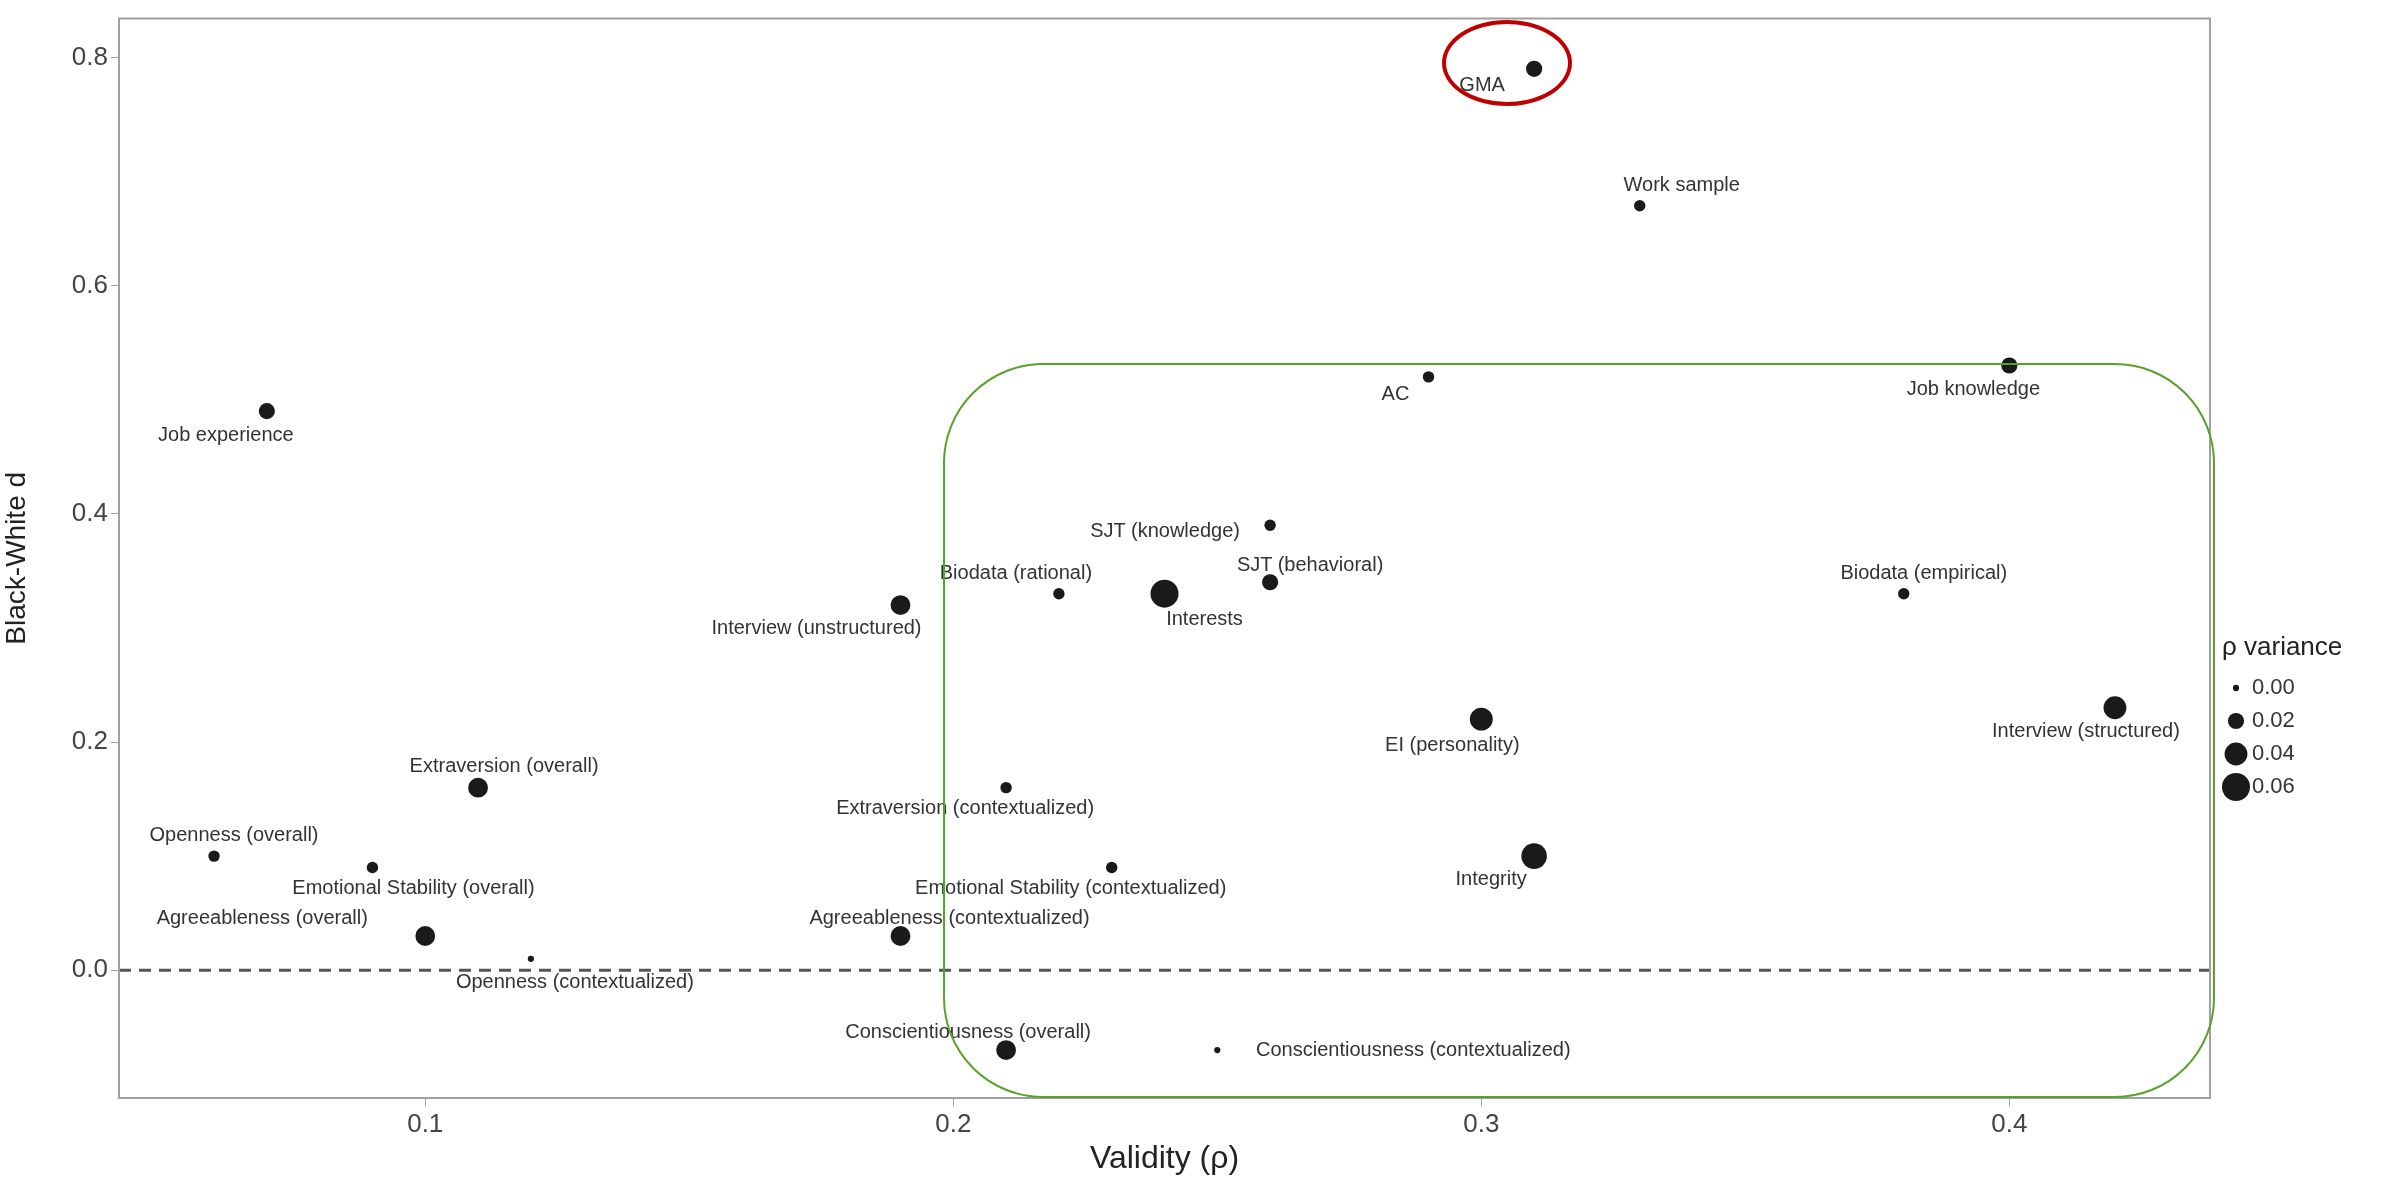 This screenshot has width=2382, height=1182. I want to click on y-tick-label: 0.0, so click(89, 968).